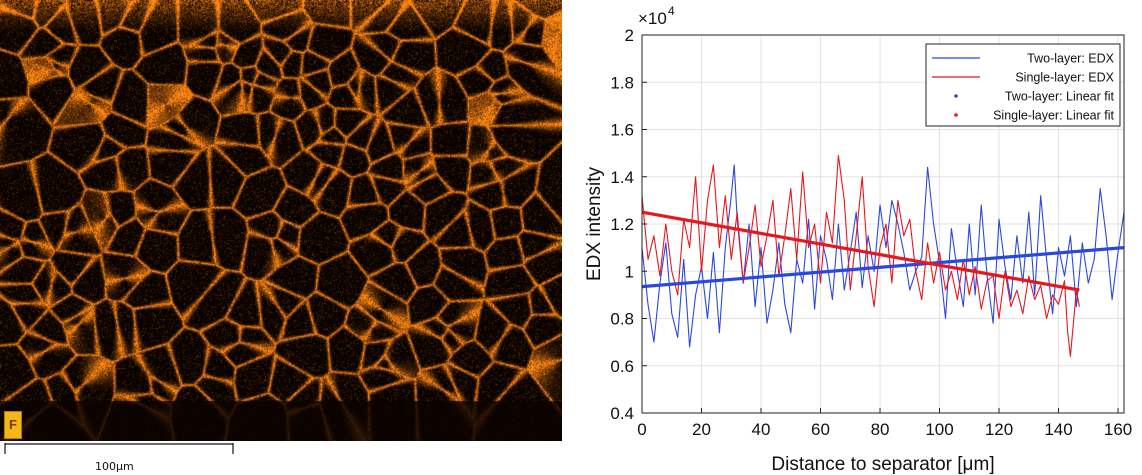 The height and width of the screenshot is (475, 1142). What do you see at coordinates (1053, 116) in the screenshot?
I see `legend-label: Single-layer: Linear fit` at bounding box center [1053, 116].